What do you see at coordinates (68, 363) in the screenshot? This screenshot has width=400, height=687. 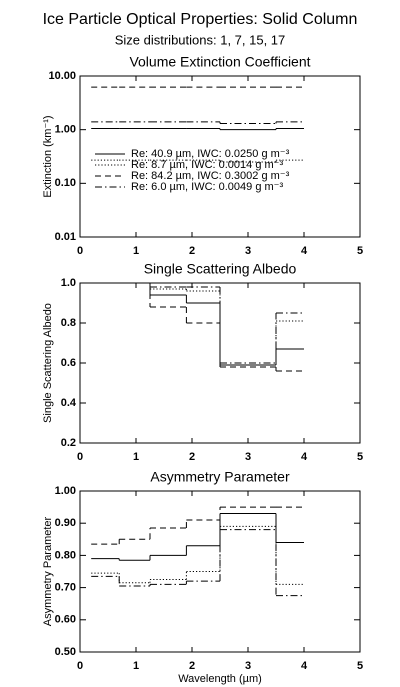 I see `y-tick-label: 0.6` at bounding box center [68, 363].